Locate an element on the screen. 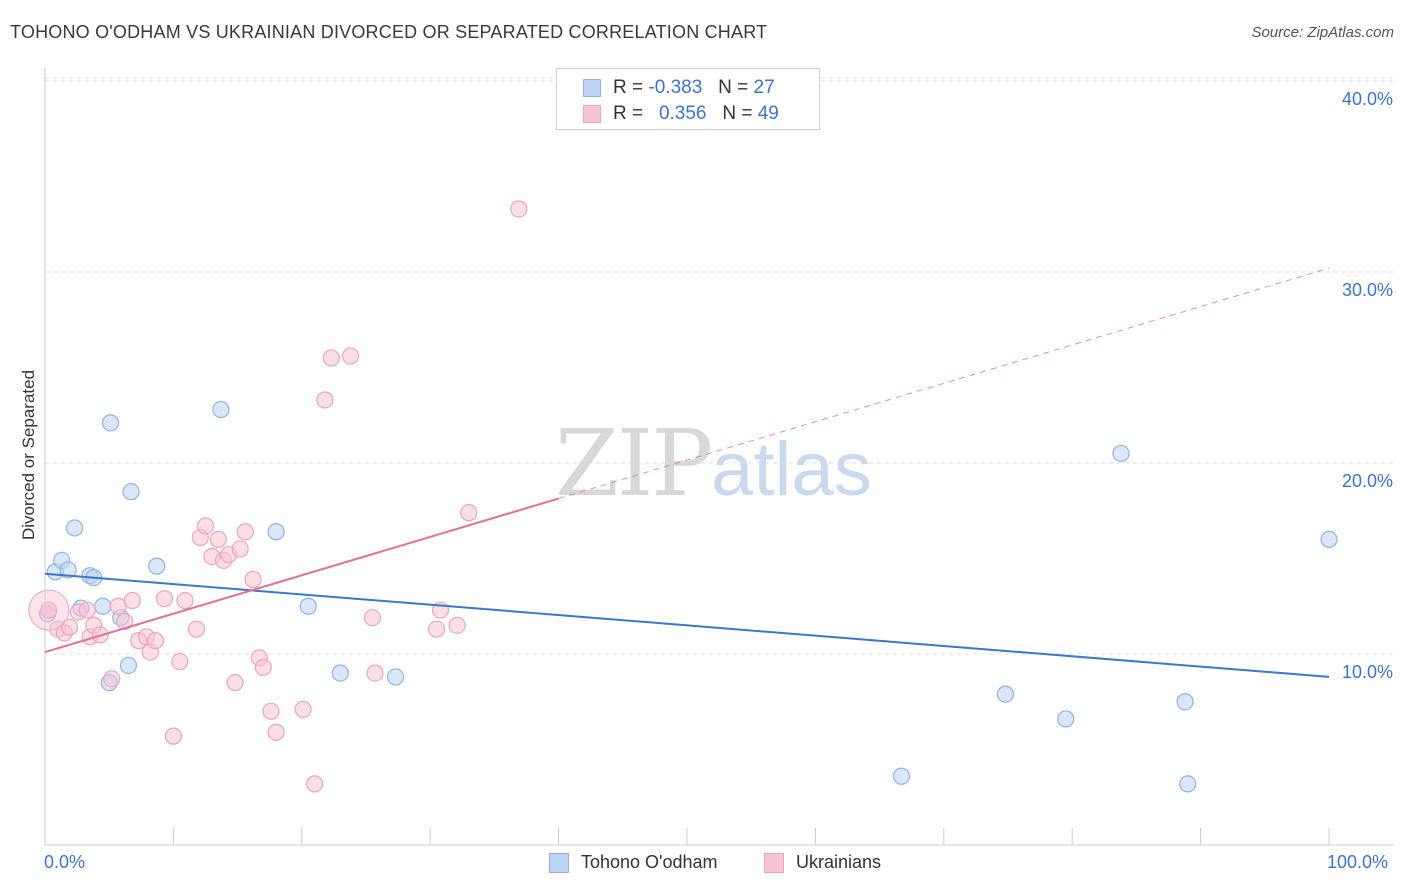 The image size is (1406, 892). point-ukrainian-large is located at coordinates (49, 610).